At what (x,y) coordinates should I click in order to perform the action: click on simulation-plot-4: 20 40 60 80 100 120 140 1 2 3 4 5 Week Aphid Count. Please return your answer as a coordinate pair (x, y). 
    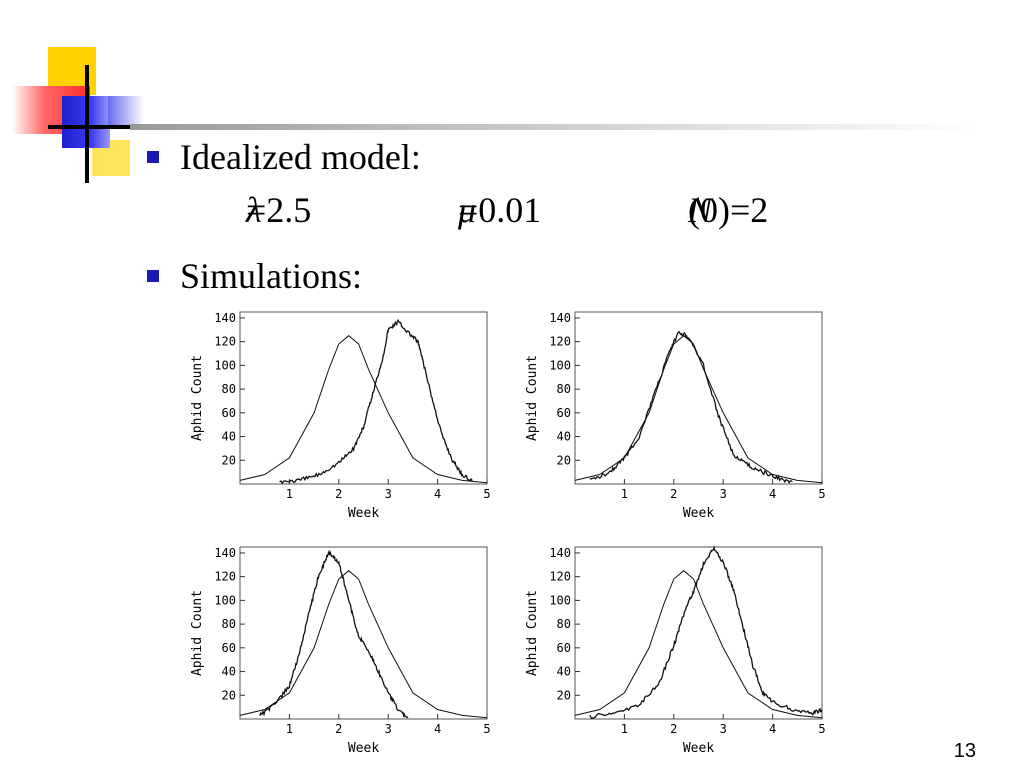
    Looking at the image, I should click on (675, 653).